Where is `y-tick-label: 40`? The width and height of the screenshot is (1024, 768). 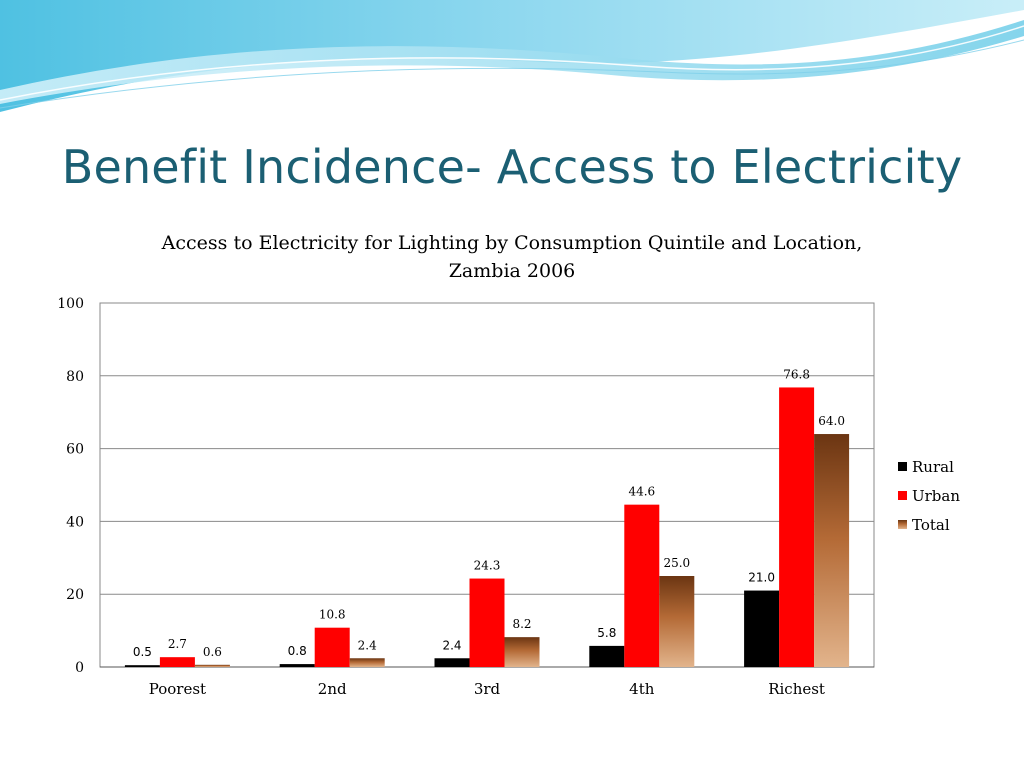 y-tick-label: 40 is located at coordinates (75, 522).